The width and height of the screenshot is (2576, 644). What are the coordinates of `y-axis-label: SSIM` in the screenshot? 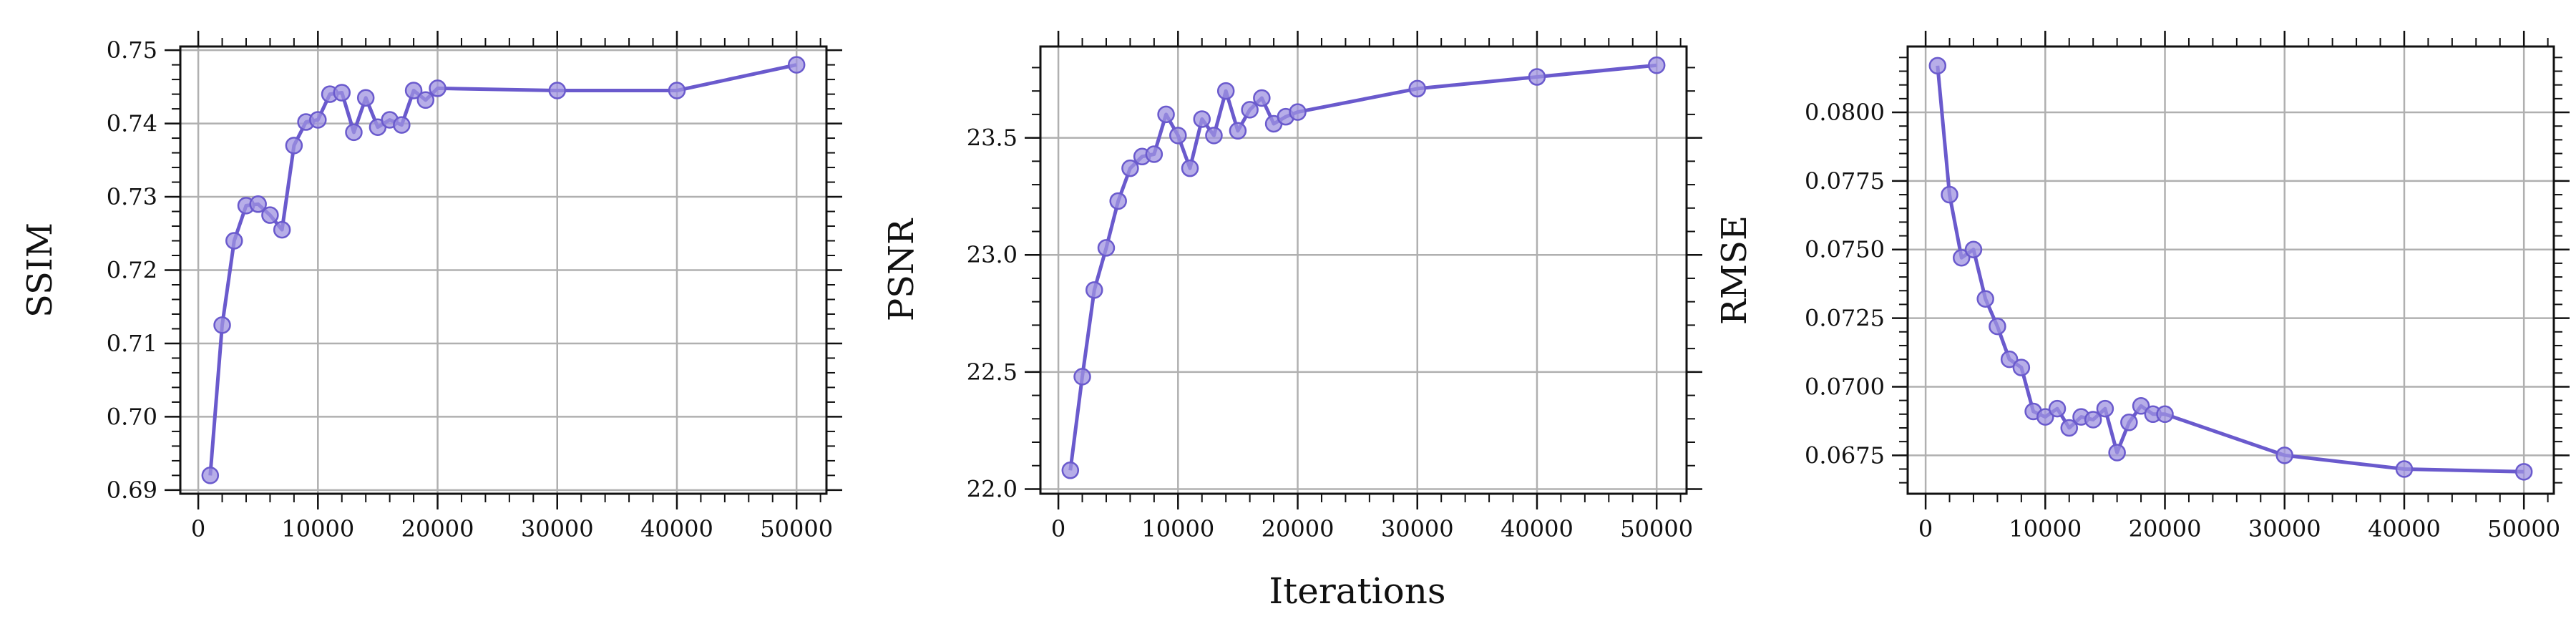 It's located at (40, 270).